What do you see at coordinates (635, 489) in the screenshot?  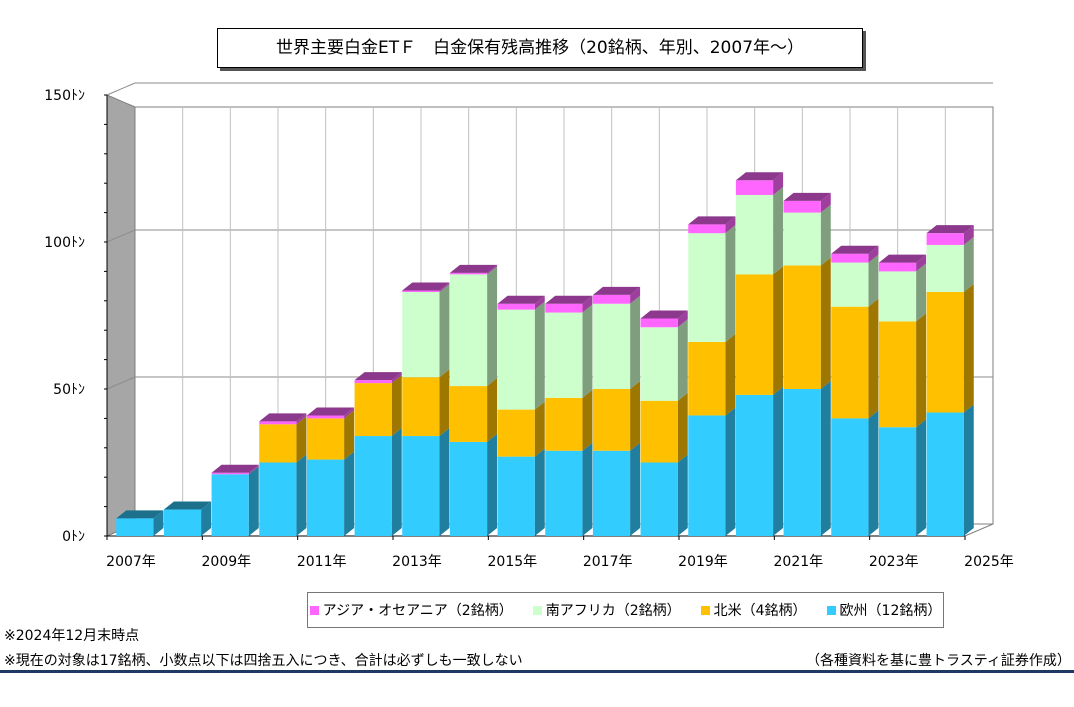 I see `bar-side-2017-s0` at bounding box center [635, 489].